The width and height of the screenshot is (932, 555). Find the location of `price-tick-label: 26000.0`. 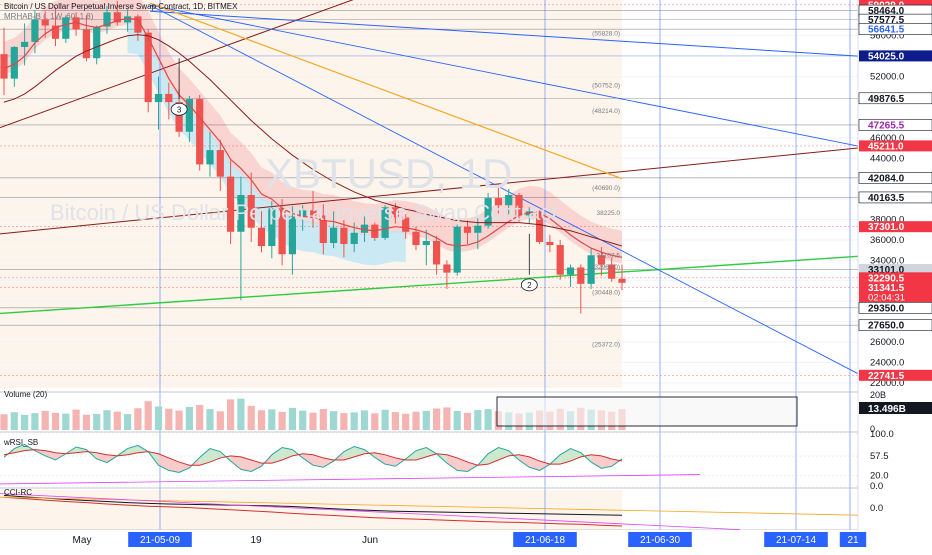

price-tick-label: 26000.0 is located at coordinates (887, 342).